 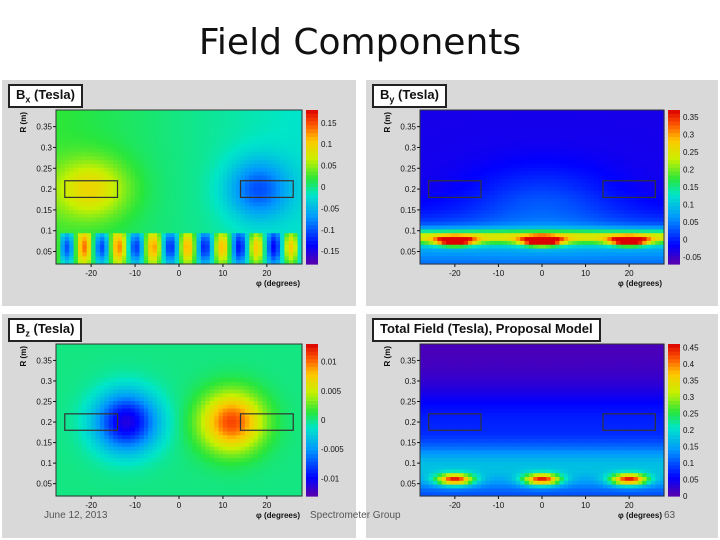 What do you see at coordinates (47, 189) in the screenshot?
I see `y-tick-label: 0.2` at bounding box center [47, 189].